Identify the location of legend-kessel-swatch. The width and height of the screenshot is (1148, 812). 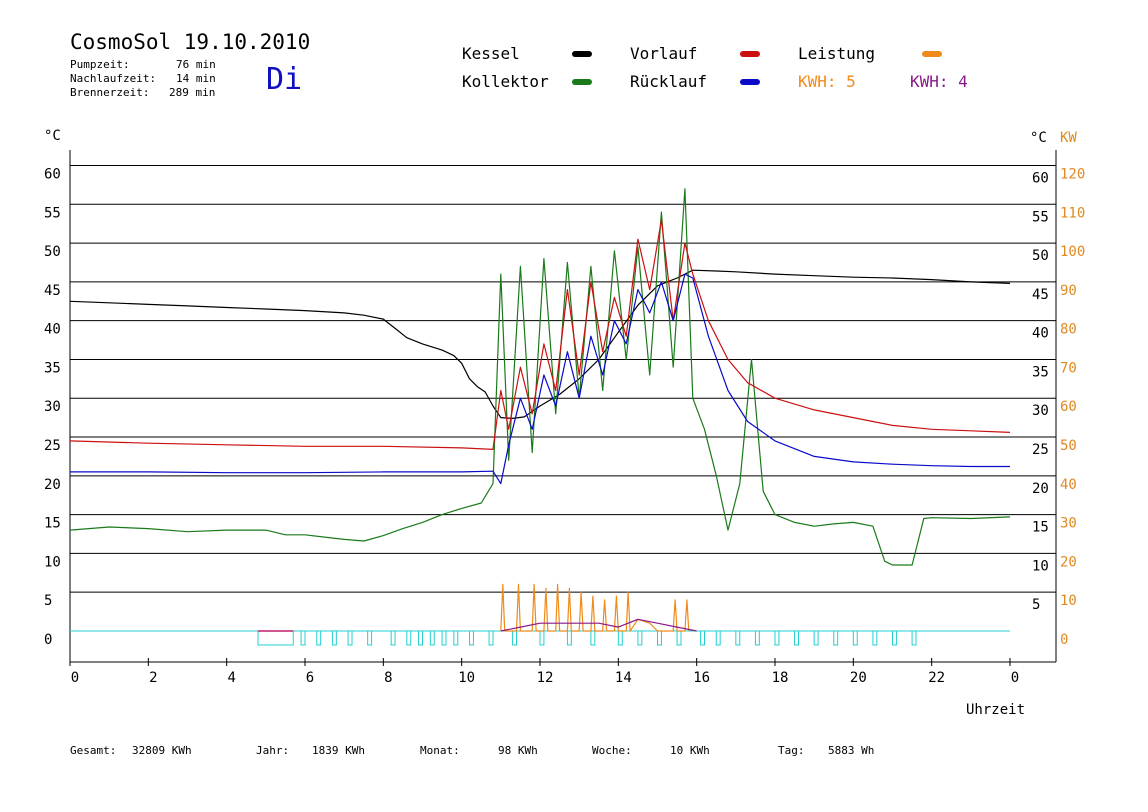
(582, 54).